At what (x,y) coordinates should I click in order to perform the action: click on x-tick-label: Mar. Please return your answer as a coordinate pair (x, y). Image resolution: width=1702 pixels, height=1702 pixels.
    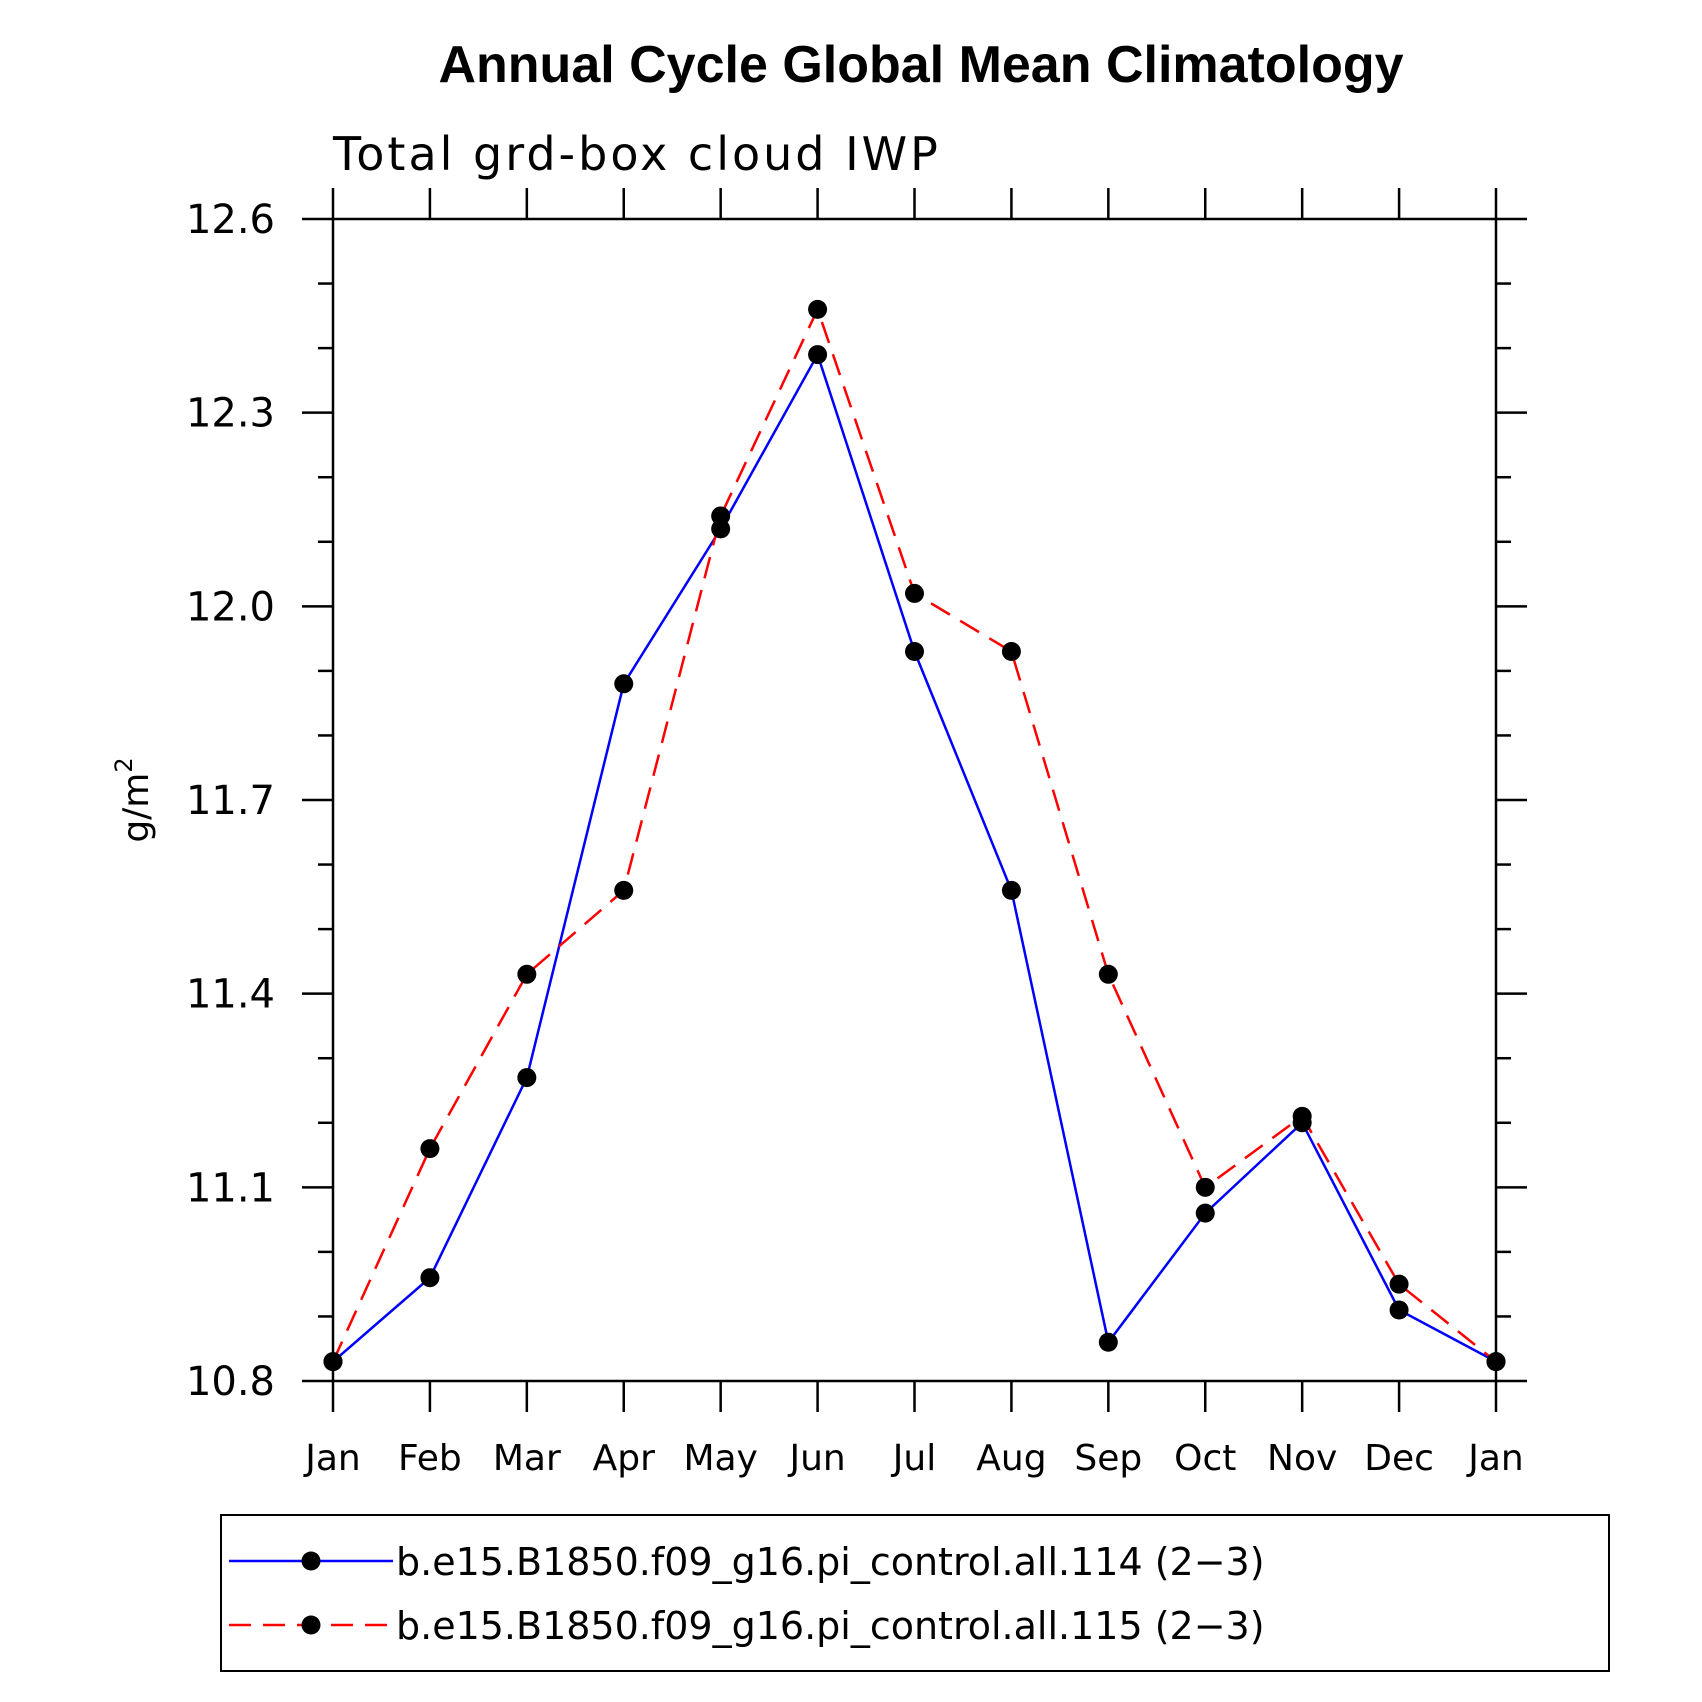
    Looking at the image, I should click on (527, 1458).